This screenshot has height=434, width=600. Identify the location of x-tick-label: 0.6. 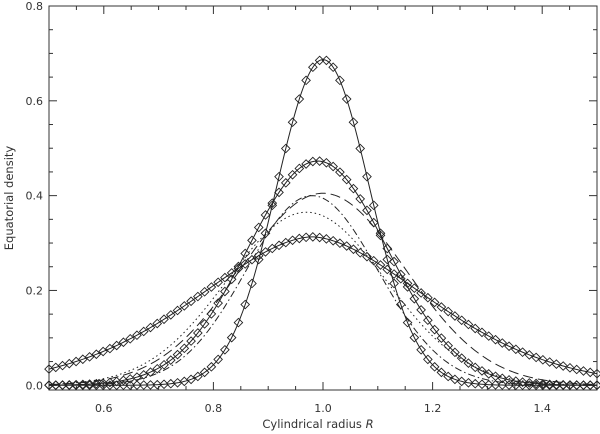
(104, 408).